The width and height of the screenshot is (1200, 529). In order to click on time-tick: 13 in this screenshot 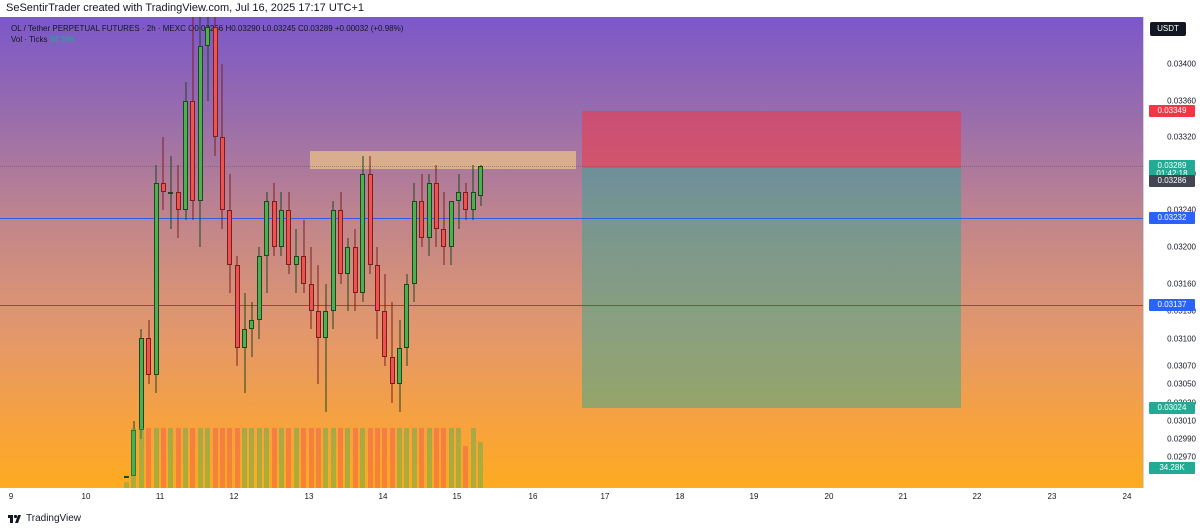, I will do `click(309, 496)`.